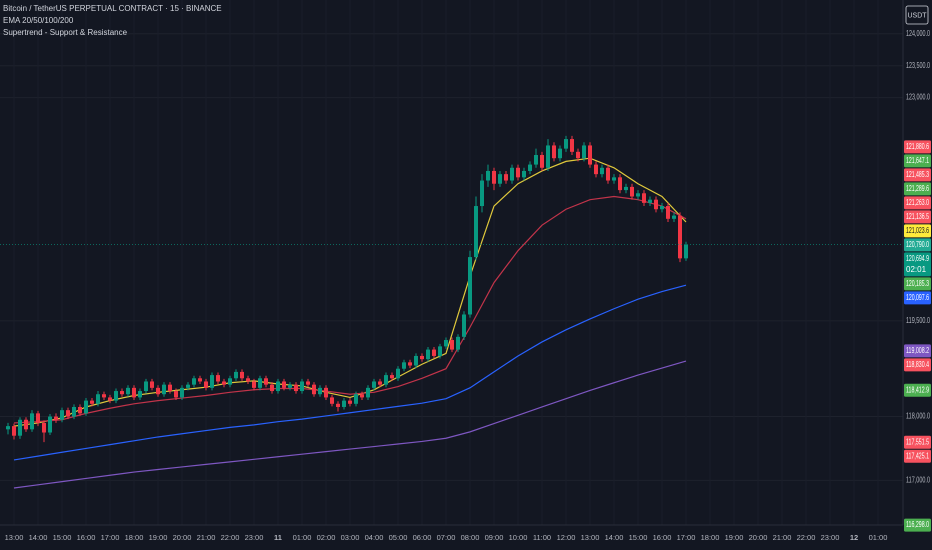 The image size is (932, 550). What do you see at coordinates (916, 269) in the screenshot?
I see `countdown-label: 02:01` at bounding box center [916, 269].